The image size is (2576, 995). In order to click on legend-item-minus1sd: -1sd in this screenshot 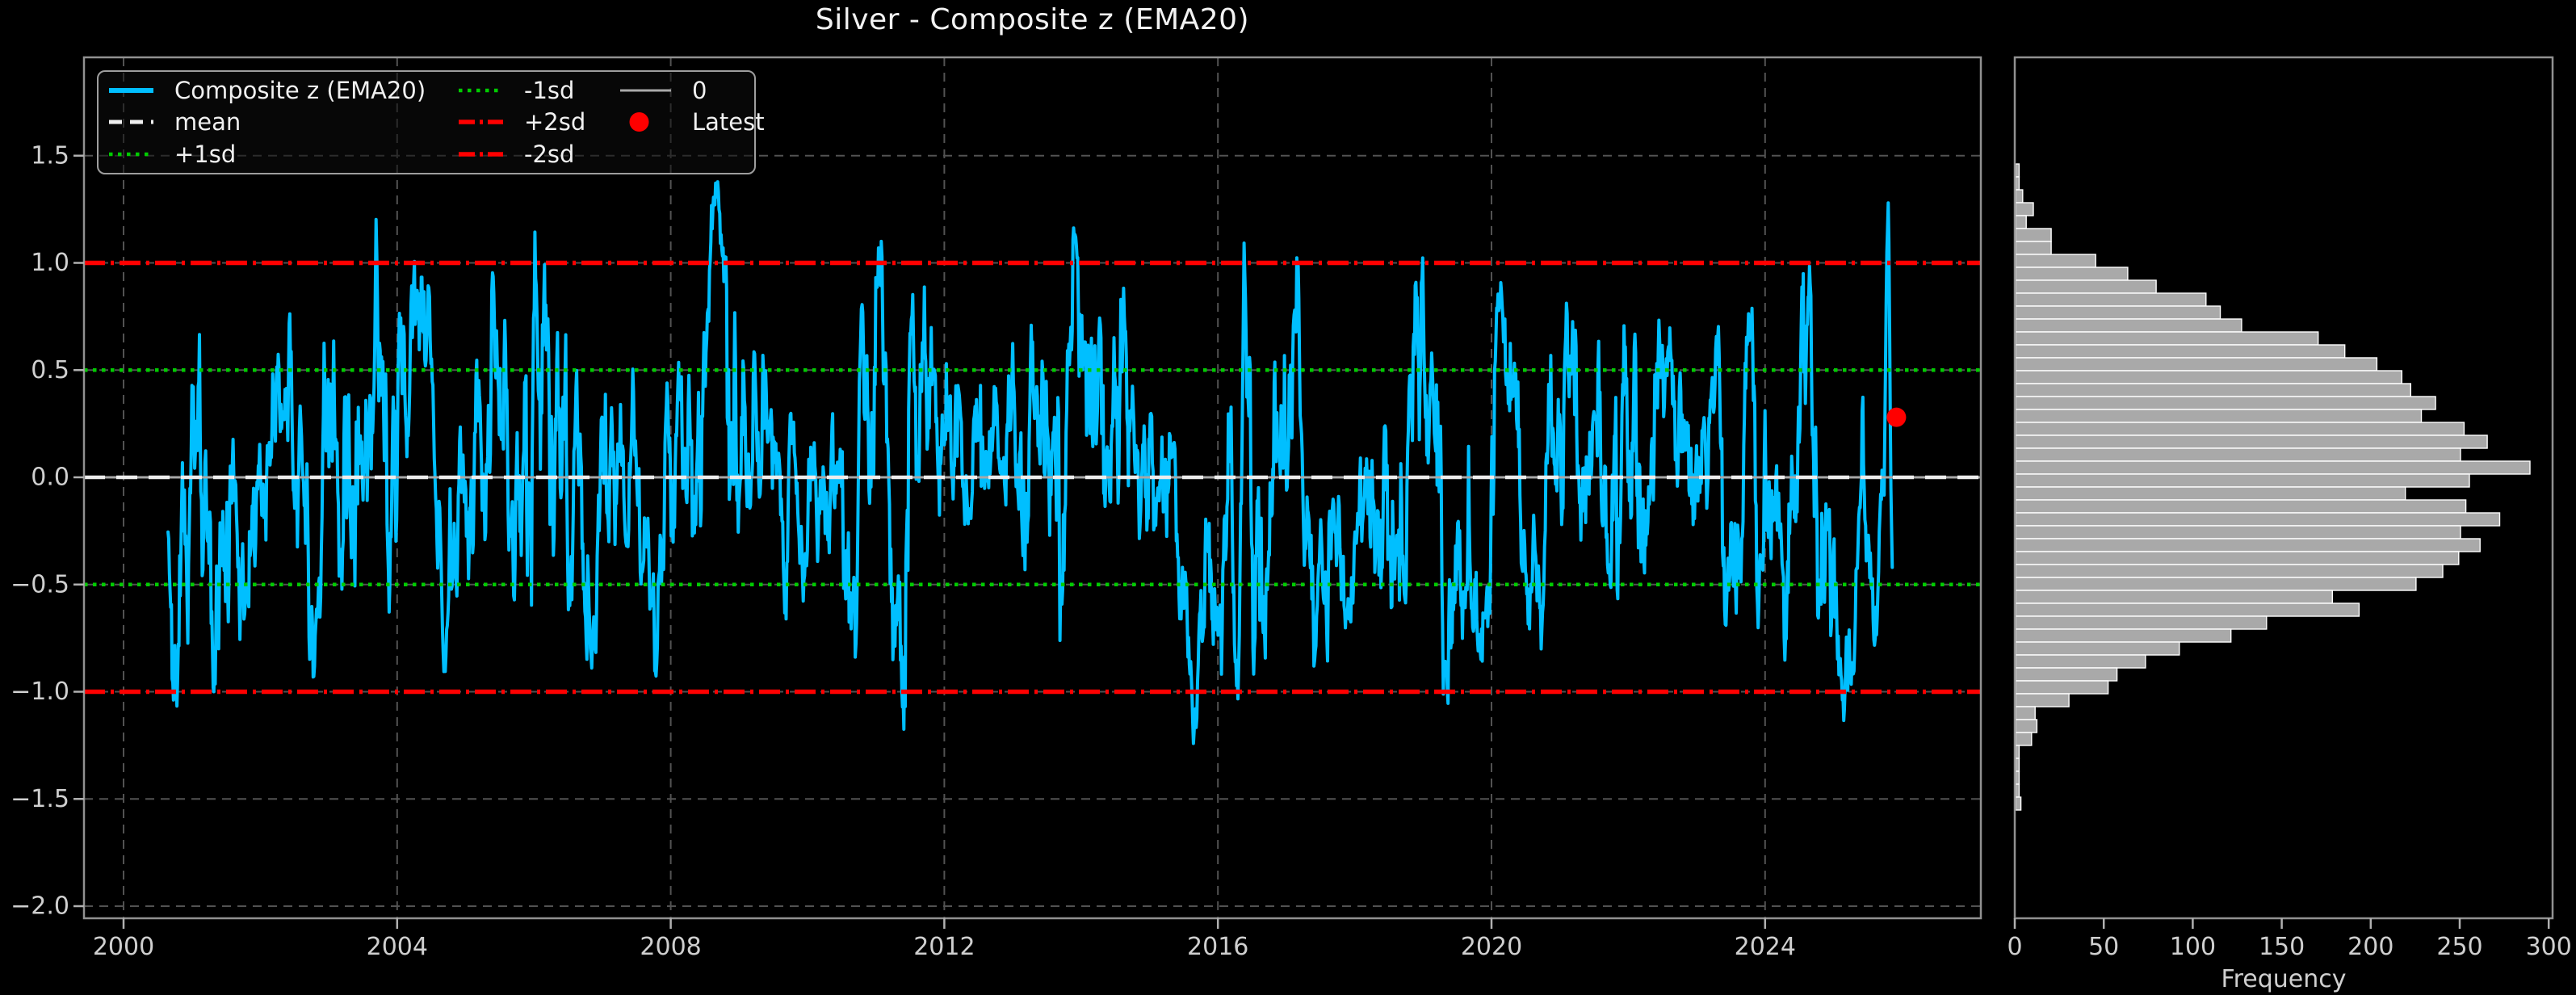, I will do `click(525, 90)`.